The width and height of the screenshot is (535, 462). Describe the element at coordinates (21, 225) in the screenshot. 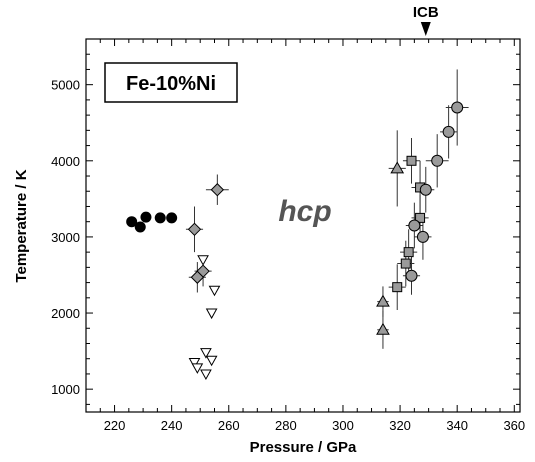

I see `y-axis-title: Temperature / K` at that location.